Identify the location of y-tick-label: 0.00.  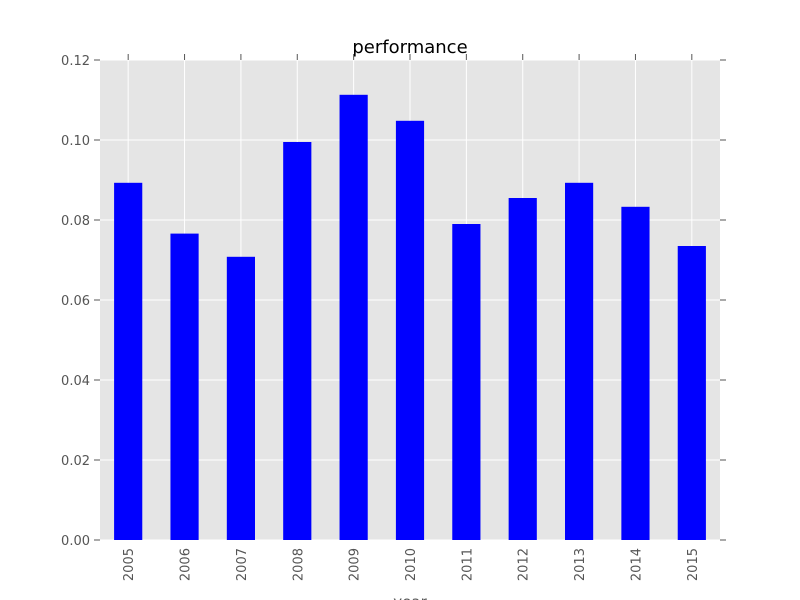
(75, 541).